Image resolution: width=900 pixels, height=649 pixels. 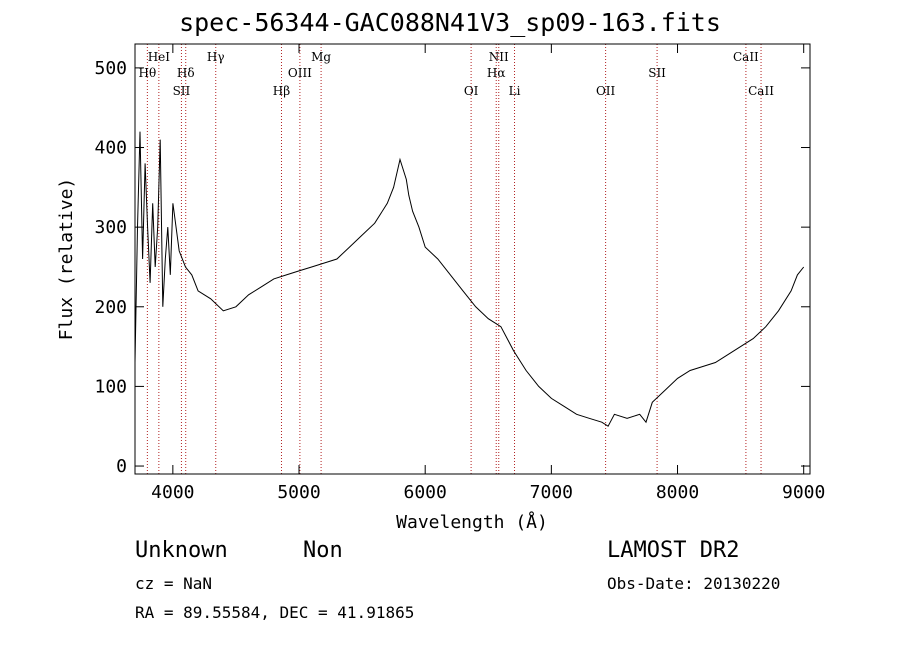 I want to click on x-axis-label: Wavelength (Å), so click(x=472, y=522).